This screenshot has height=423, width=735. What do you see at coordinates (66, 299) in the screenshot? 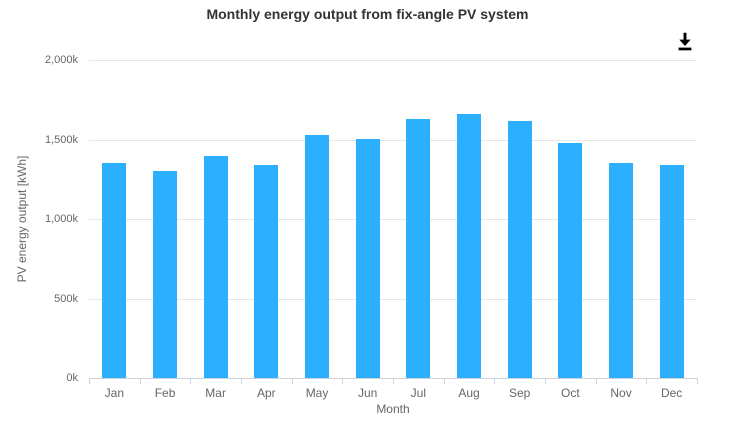
I see `y-axis-tick-label: 500k` at bounding box center [66, 299].